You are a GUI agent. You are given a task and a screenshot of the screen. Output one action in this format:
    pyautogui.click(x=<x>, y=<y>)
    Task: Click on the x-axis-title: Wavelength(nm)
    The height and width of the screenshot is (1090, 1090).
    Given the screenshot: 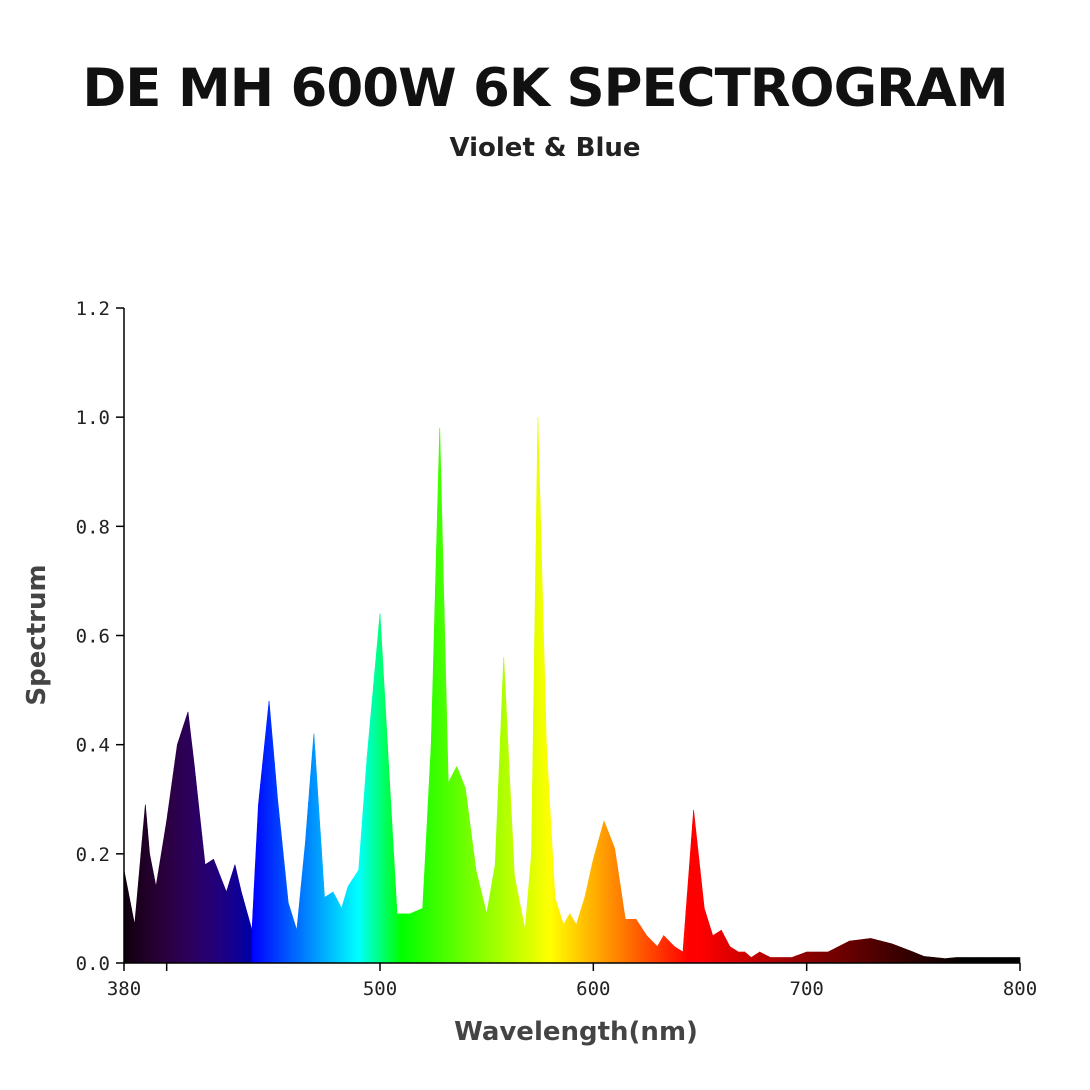 What is the action you would take?
    pyautogui.click(x=576, y=1032)
    